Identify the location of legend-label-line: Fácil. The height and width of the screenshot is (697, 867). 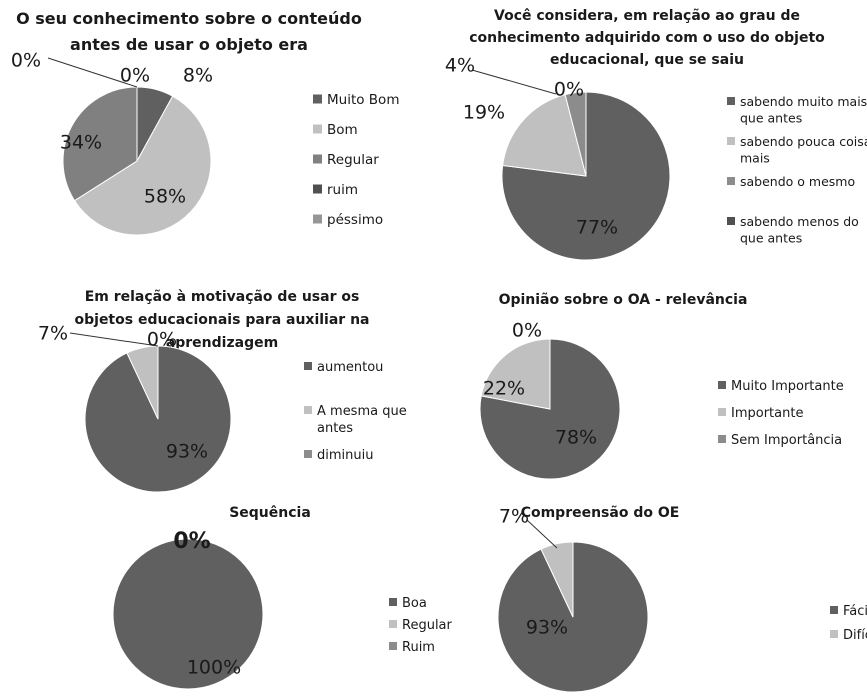
(855, 611).